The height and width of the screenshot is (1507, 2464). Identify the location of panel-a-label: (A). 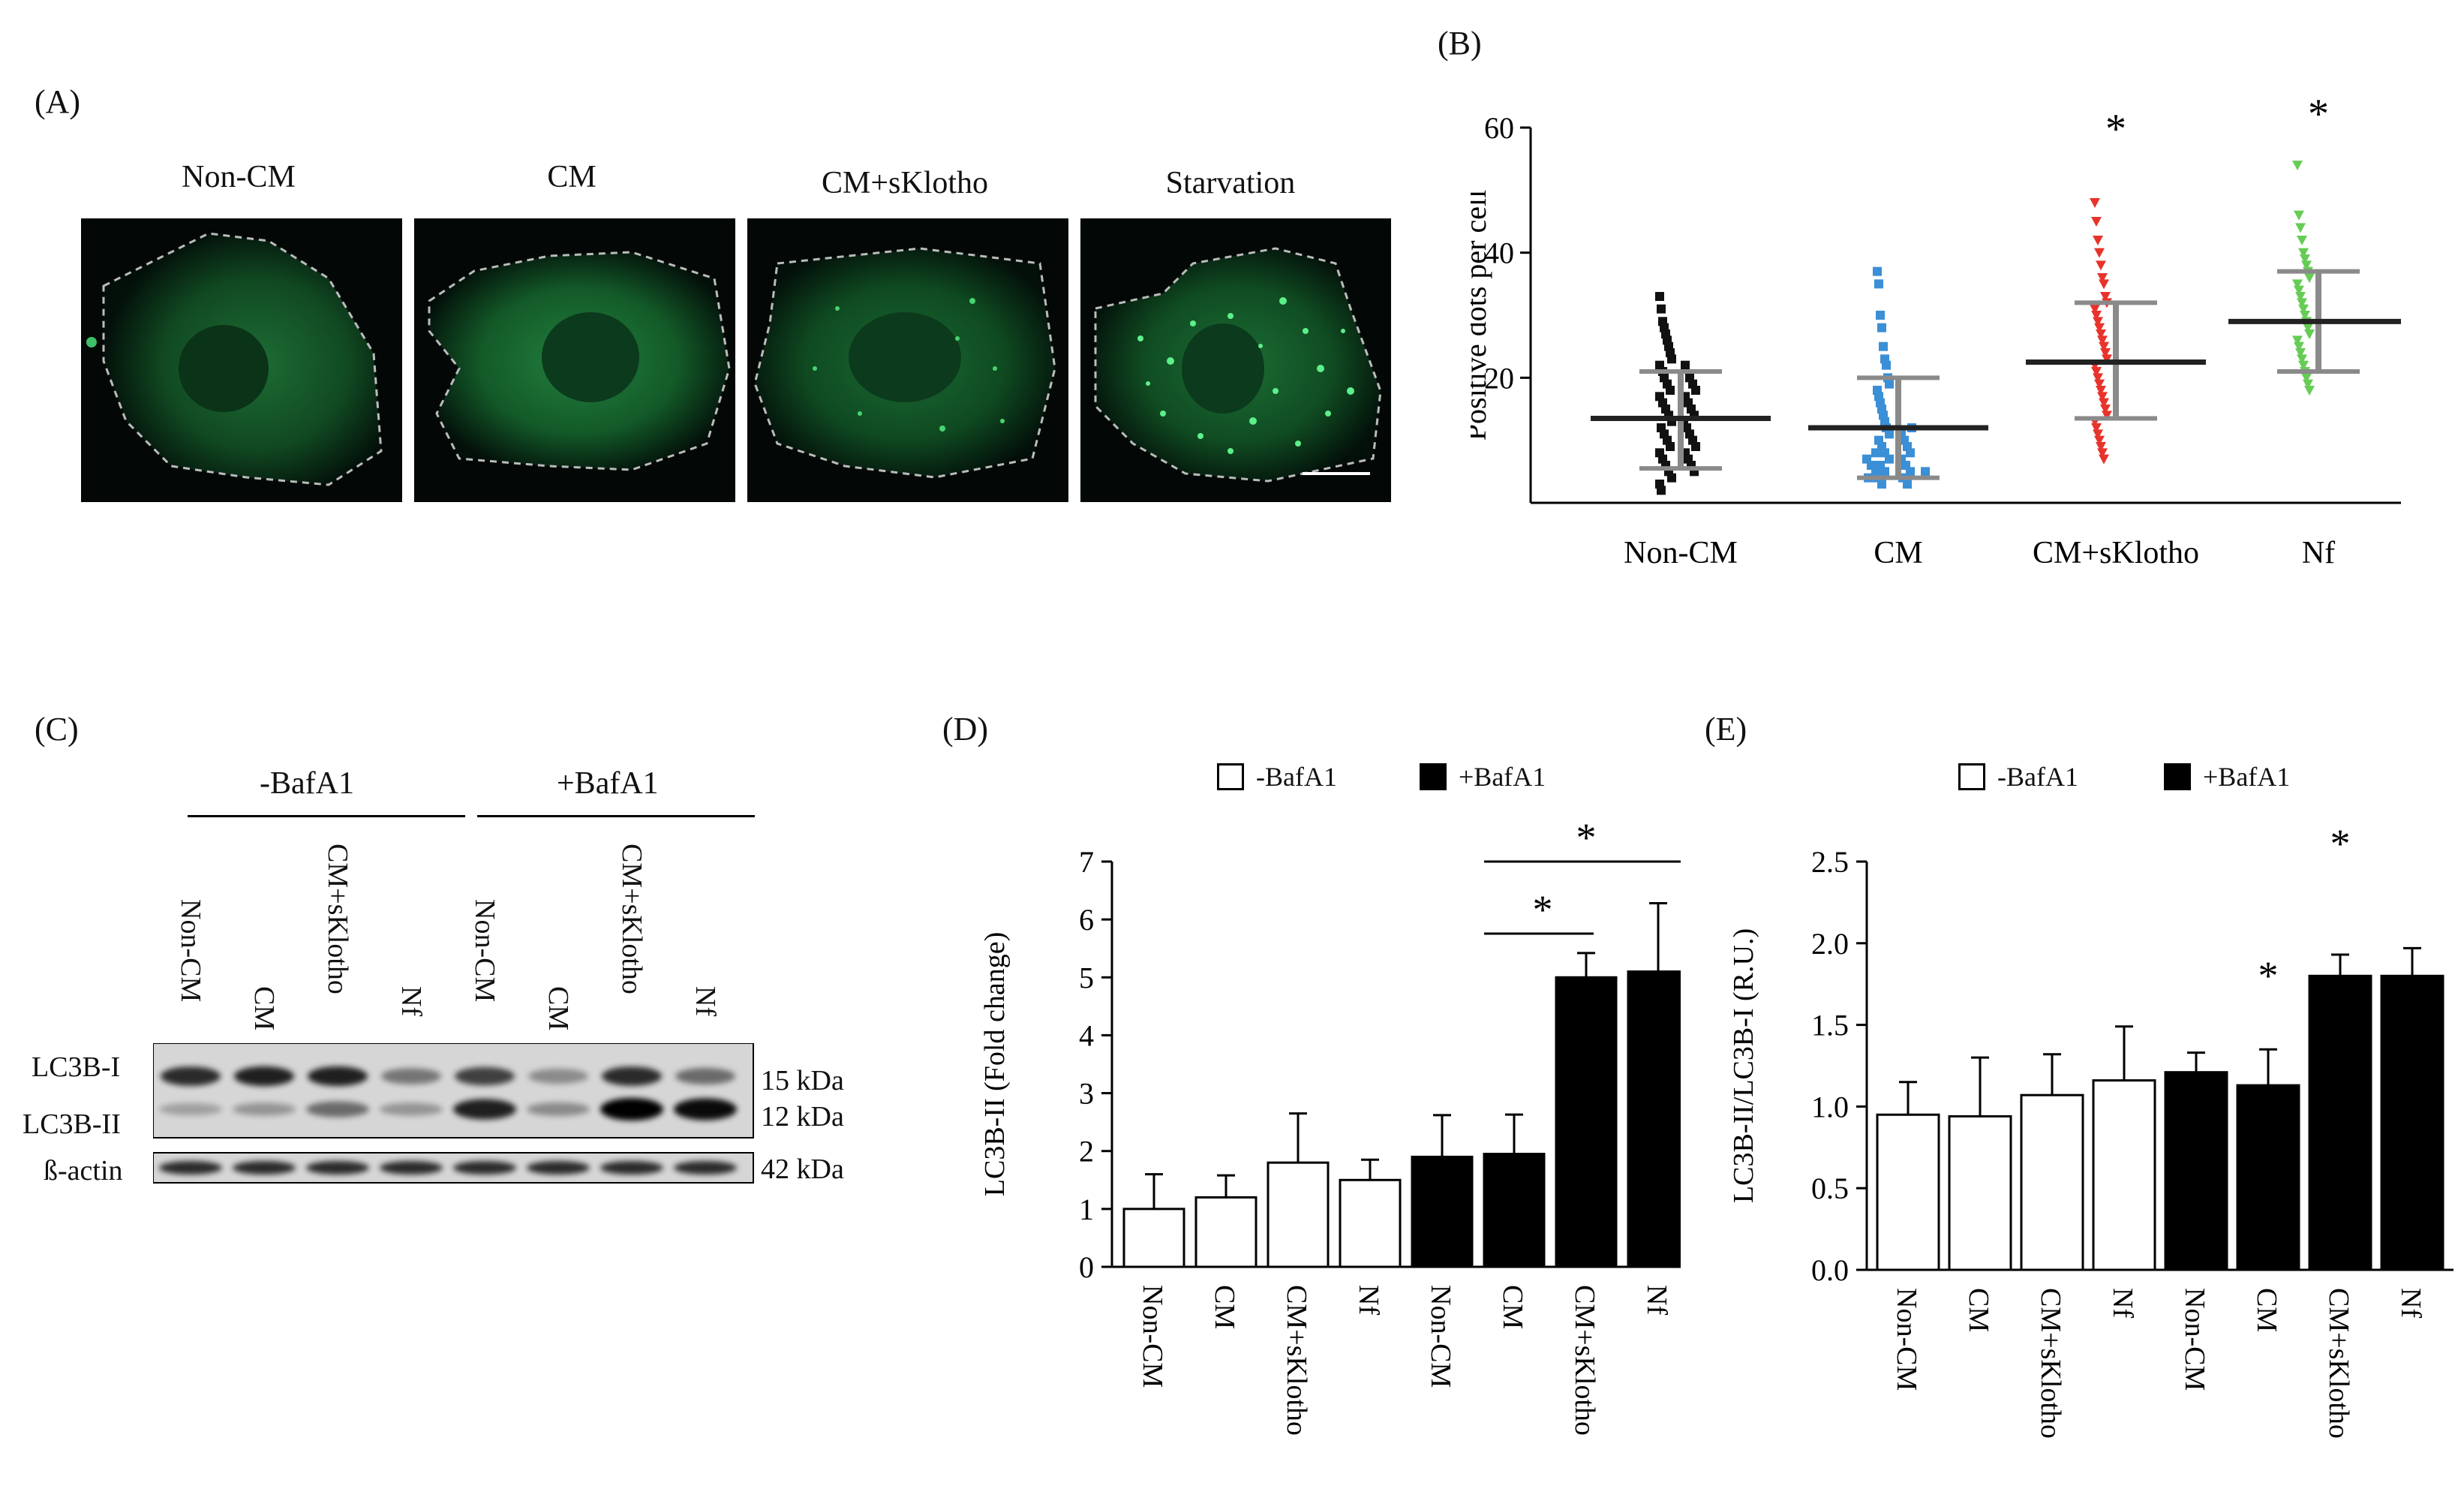
(58, 102).